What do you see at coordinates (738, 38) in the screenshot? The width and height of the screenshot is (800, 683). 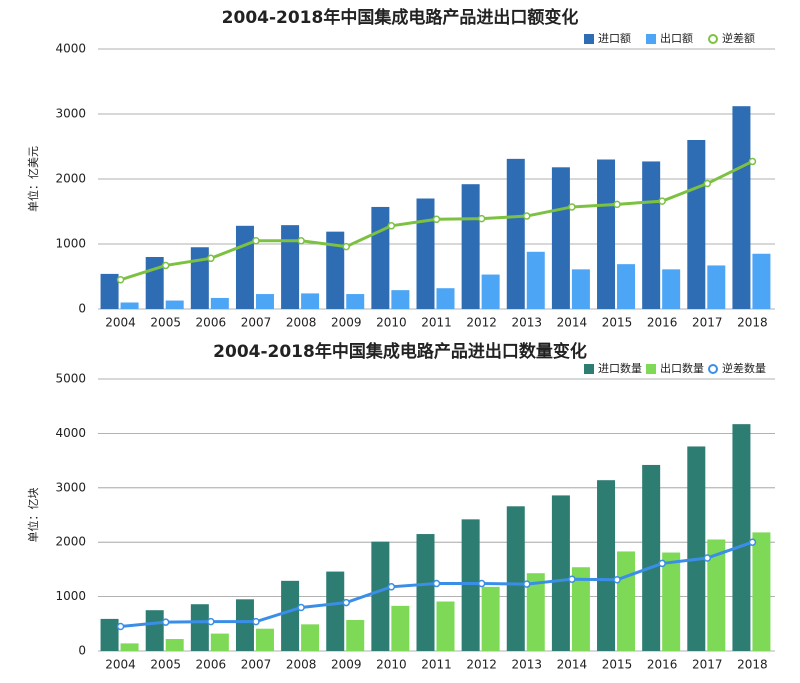 I see `legend-label: 逆差额` at bounding box center [738, 38].